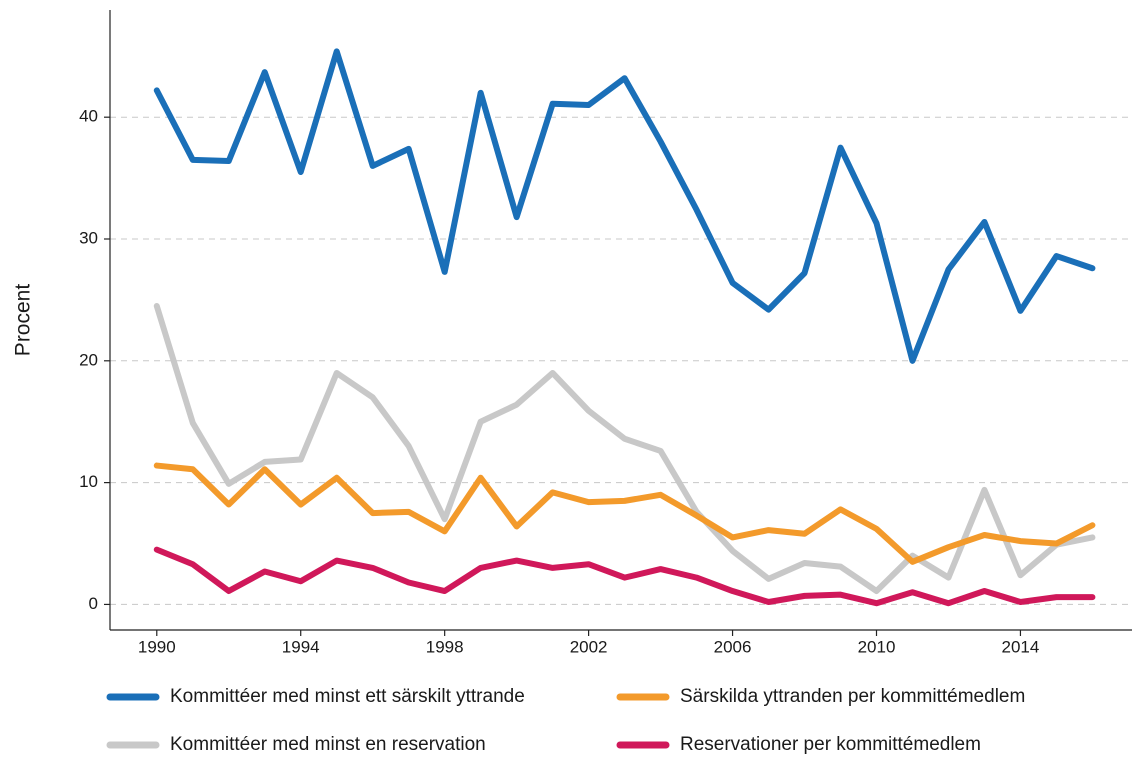 The height and width of the screenshot is (773, 1132). I want to click on x-tick-label: 1990, so click(157, 646).